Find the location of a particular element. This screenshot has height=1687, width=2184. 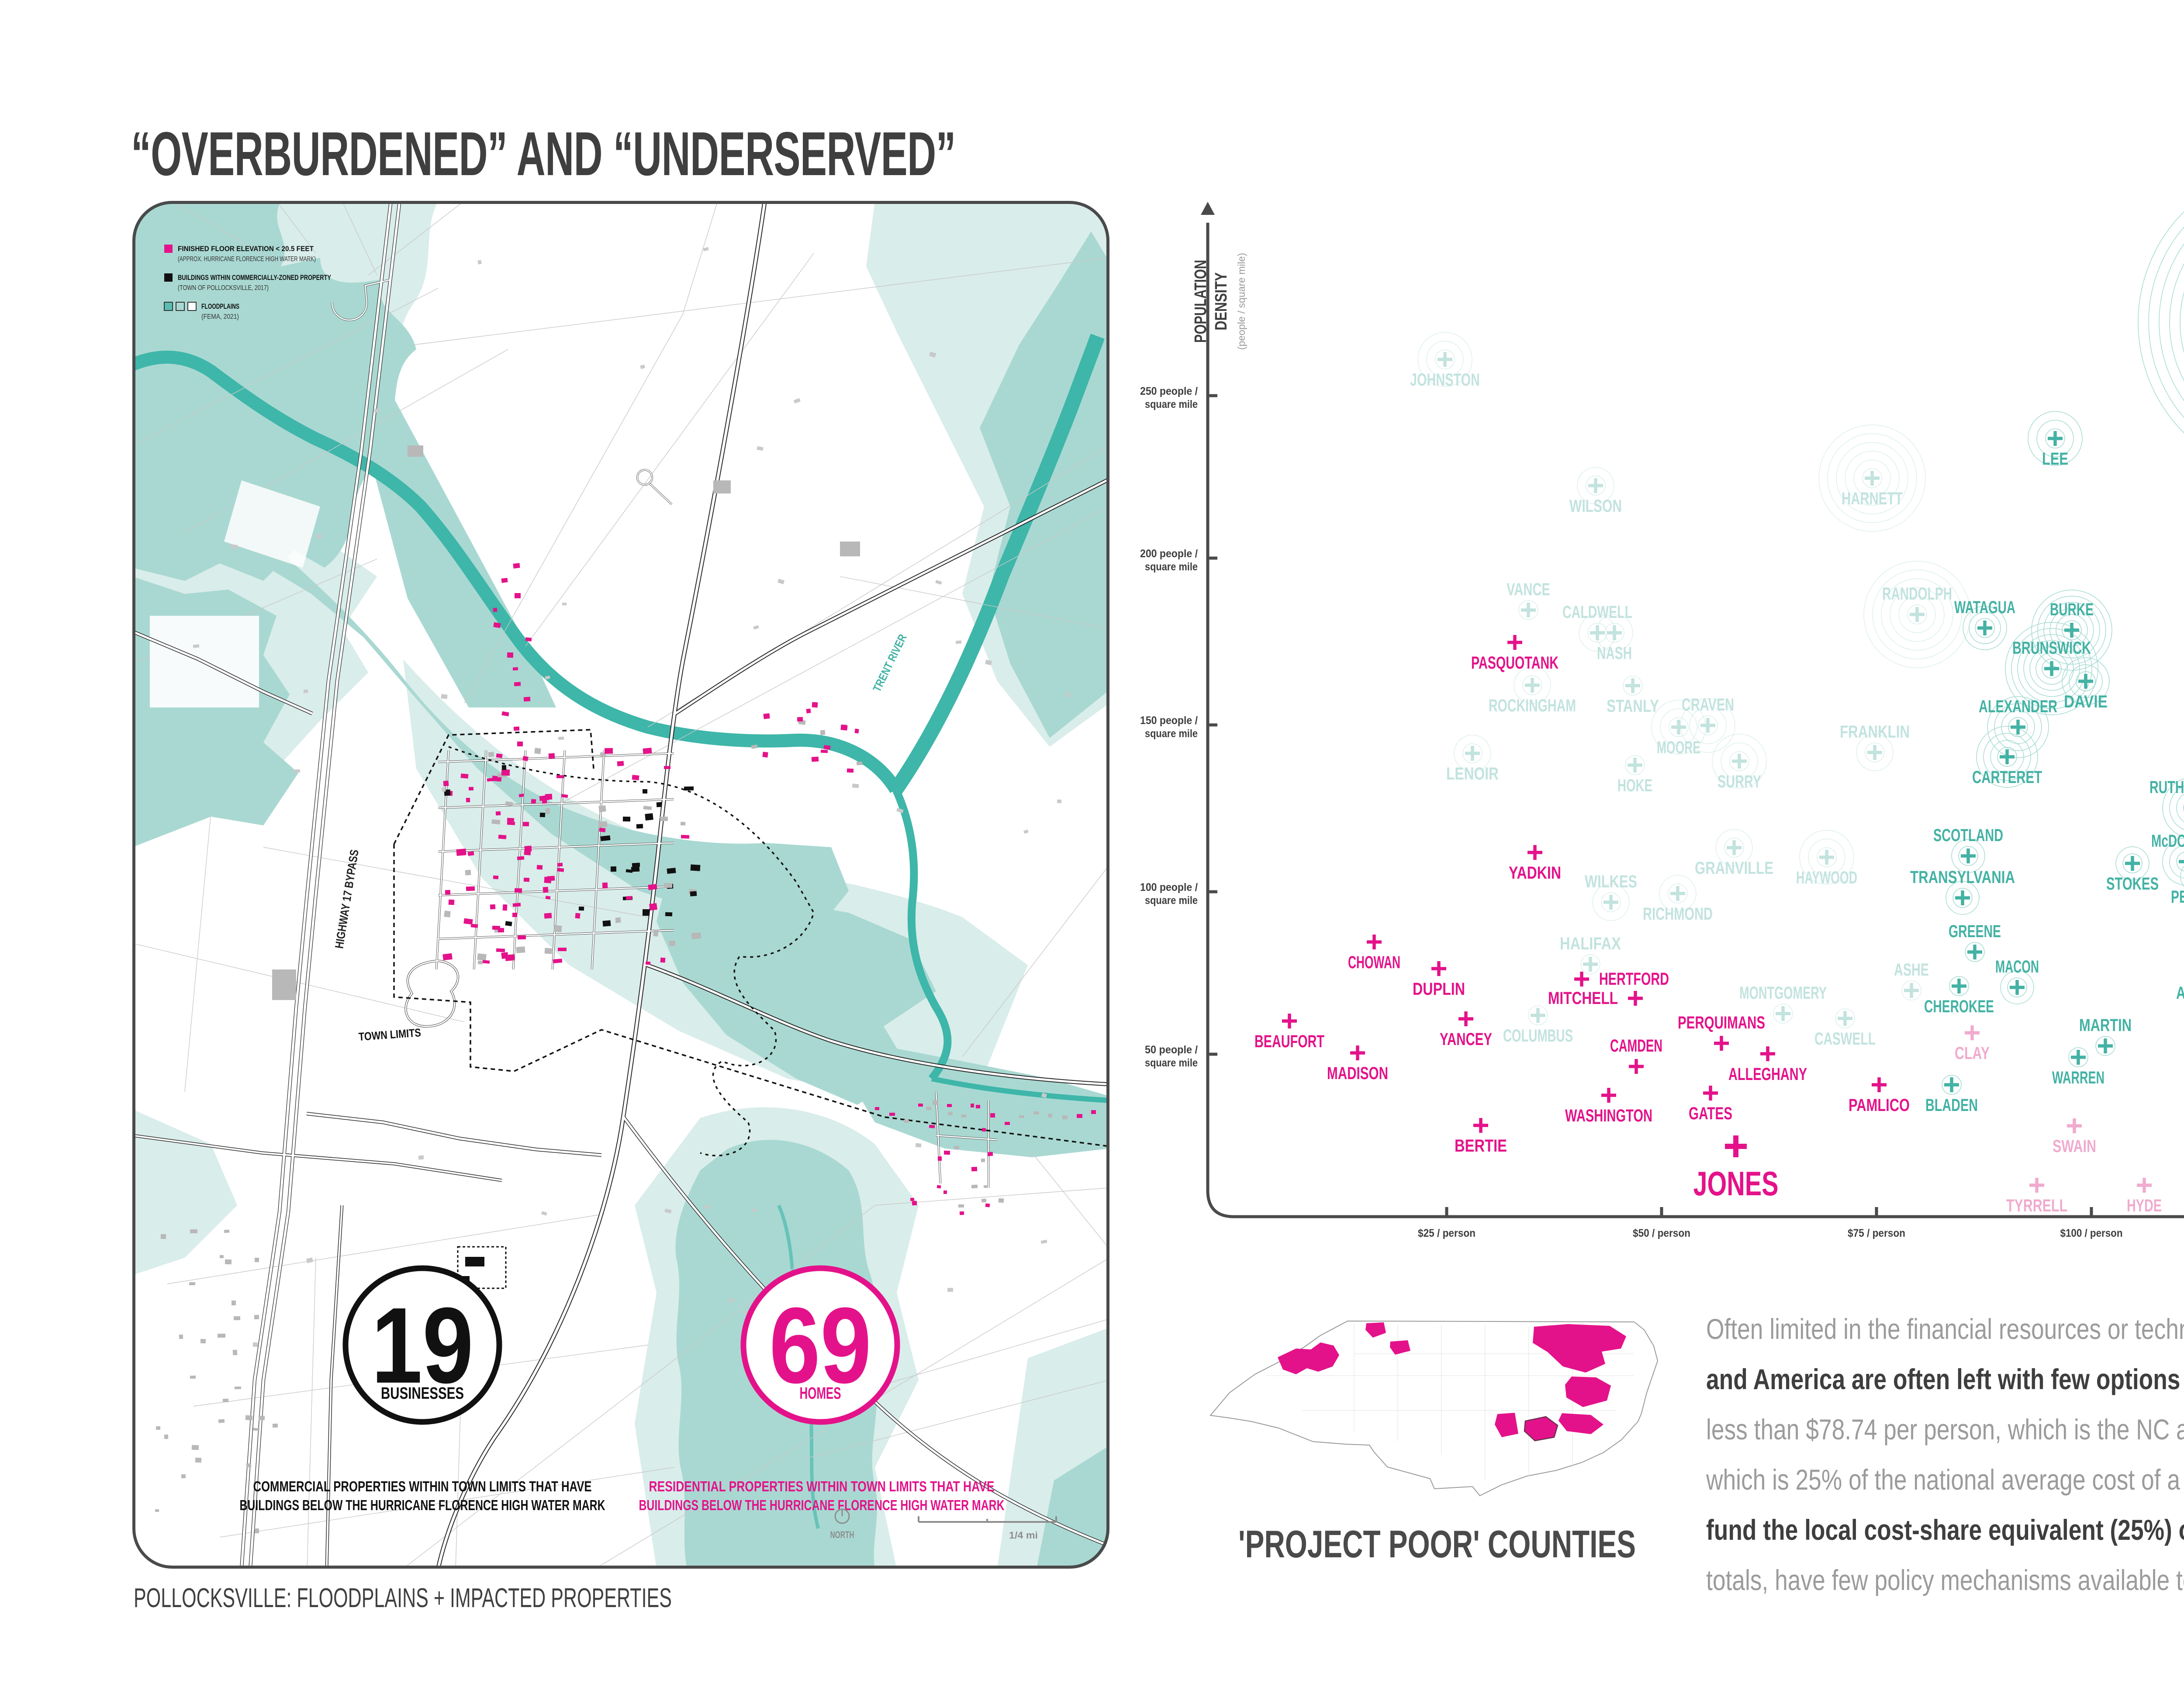

svg-text: ROCKINGHAM is located at coordinates (1532, 705).